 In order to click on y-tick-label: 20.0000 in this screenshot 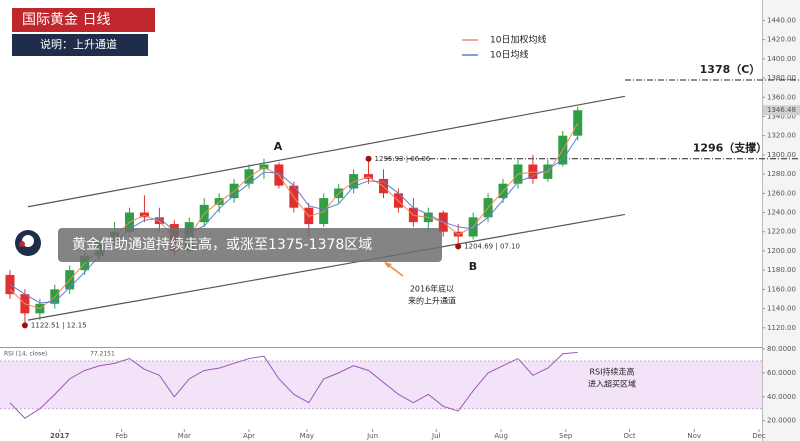, I will do `click(781, 421)`.